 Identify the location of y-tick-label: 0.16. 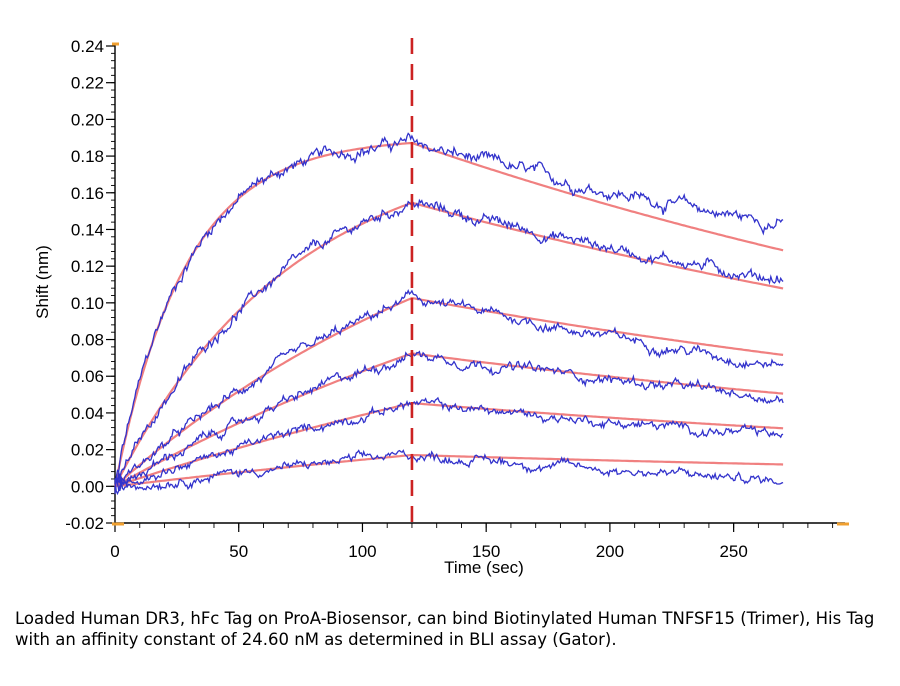
(87, 193).